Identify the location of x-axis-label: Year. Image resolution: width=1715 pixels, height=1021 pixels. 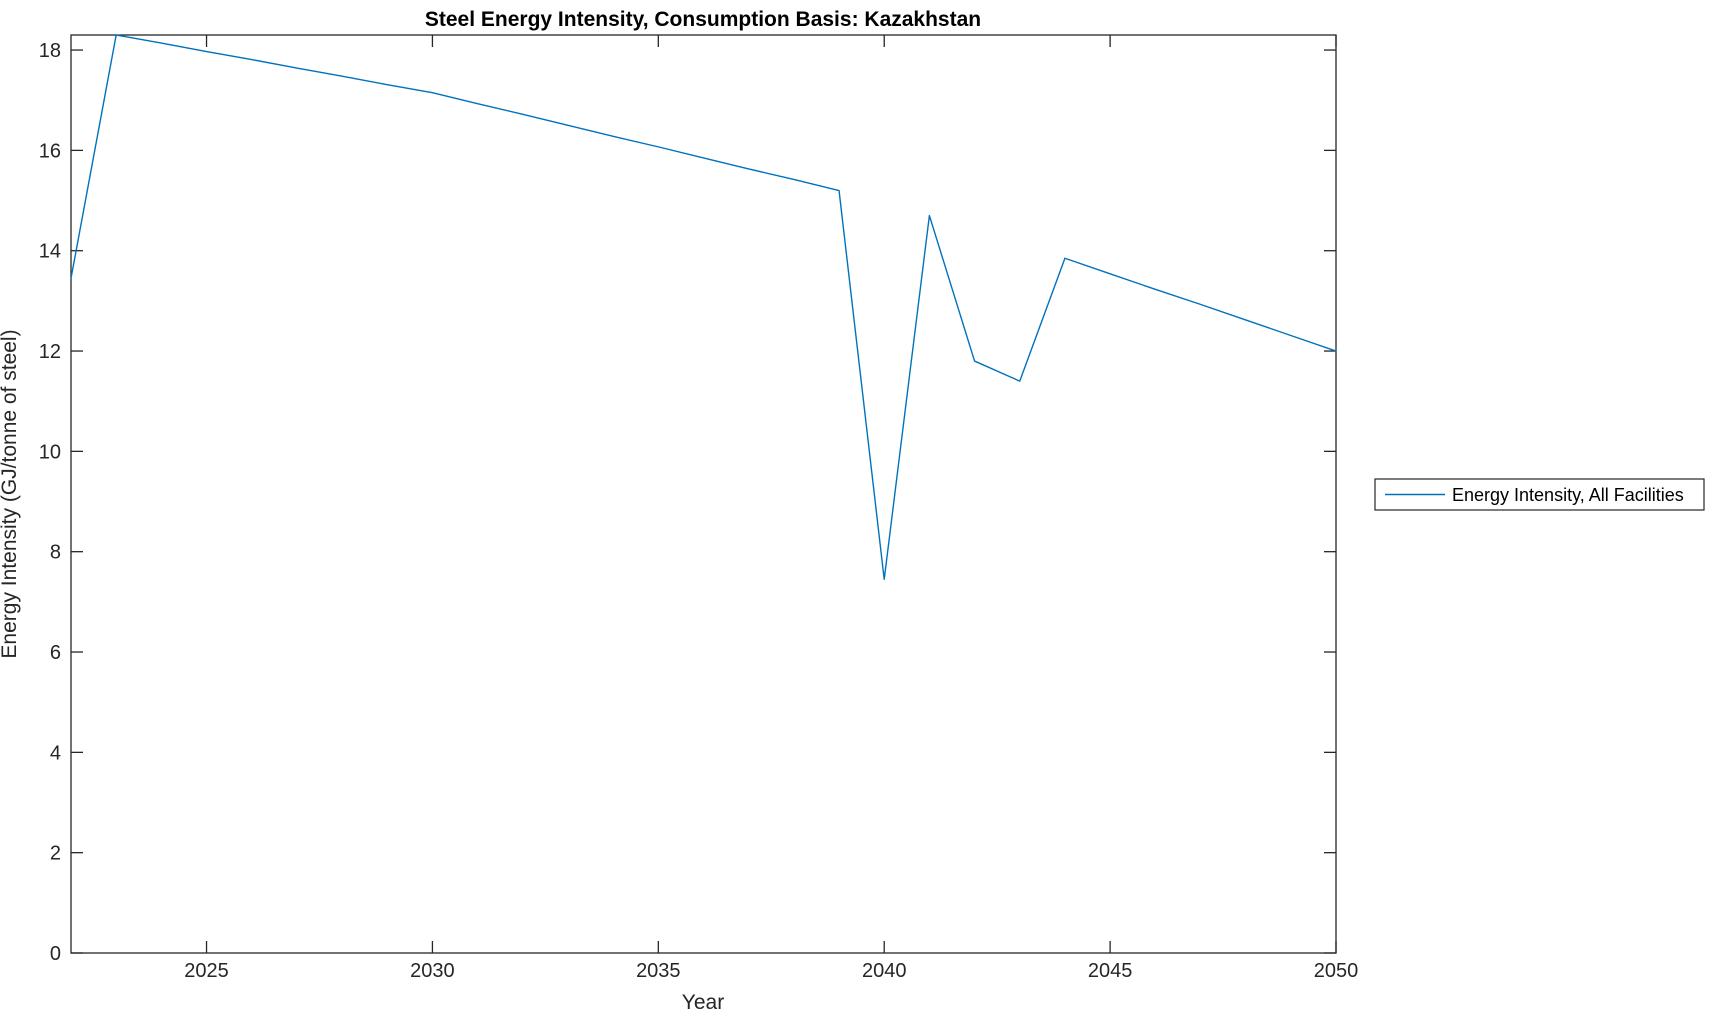
(703, 1002).